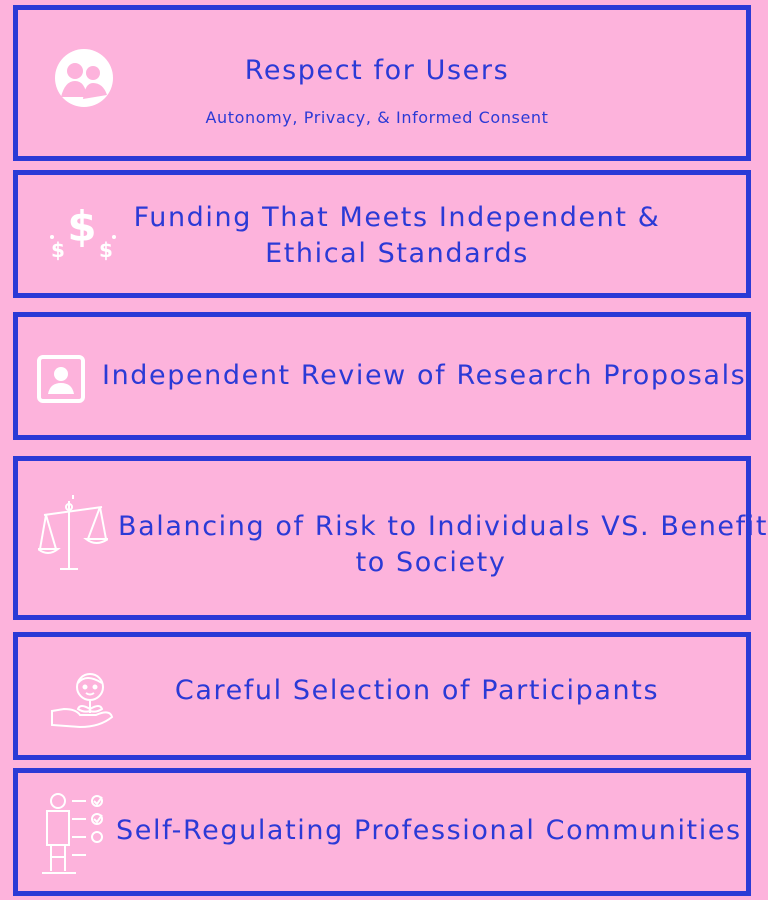 This screenshot has height=900, width=768. I want to click on principle-card-self-regulating: Self-Regulating Professional Communities, so click(382, 832).